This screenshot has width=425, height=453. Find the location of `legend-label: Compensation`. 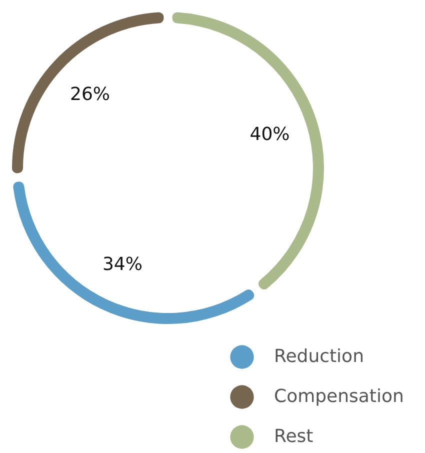

legend-label: Compensation is located at coordinates (339, 396).